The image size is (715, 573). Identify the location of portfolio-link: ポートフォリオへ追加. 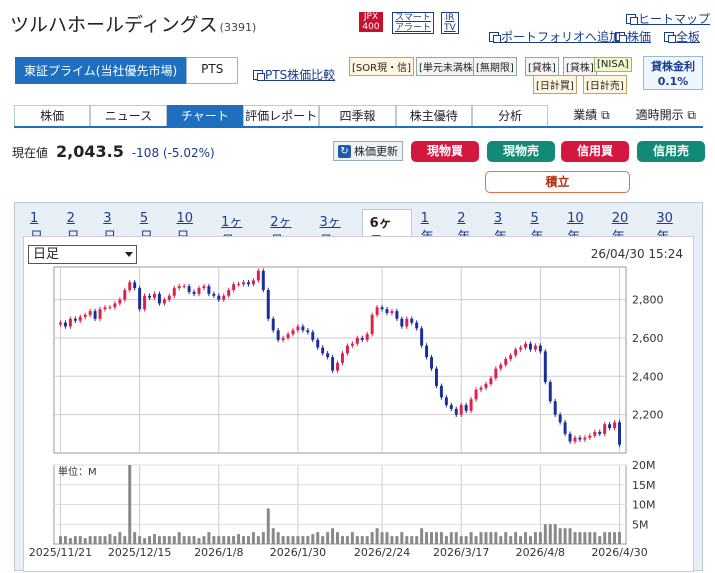
(555, 36).